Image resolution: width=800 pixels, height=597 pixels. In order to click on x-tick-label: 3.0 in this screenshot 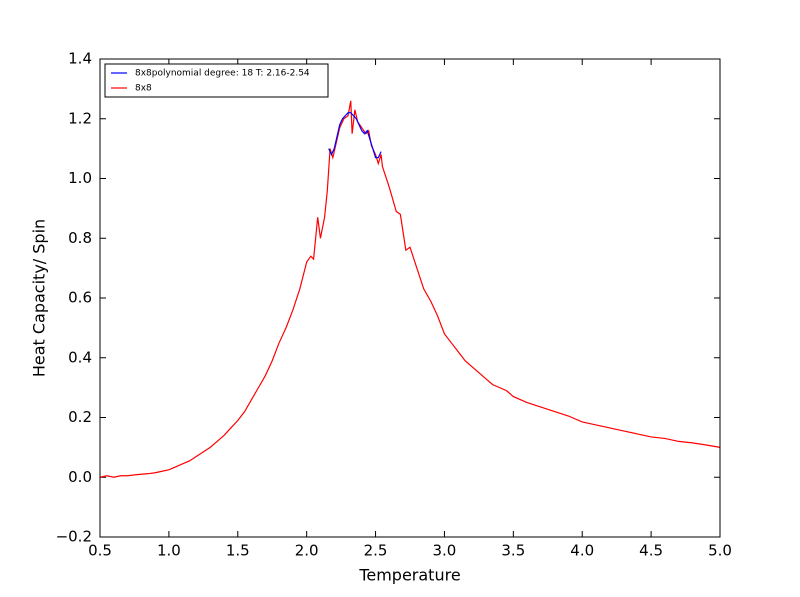, I will do `click(445, 551)`.